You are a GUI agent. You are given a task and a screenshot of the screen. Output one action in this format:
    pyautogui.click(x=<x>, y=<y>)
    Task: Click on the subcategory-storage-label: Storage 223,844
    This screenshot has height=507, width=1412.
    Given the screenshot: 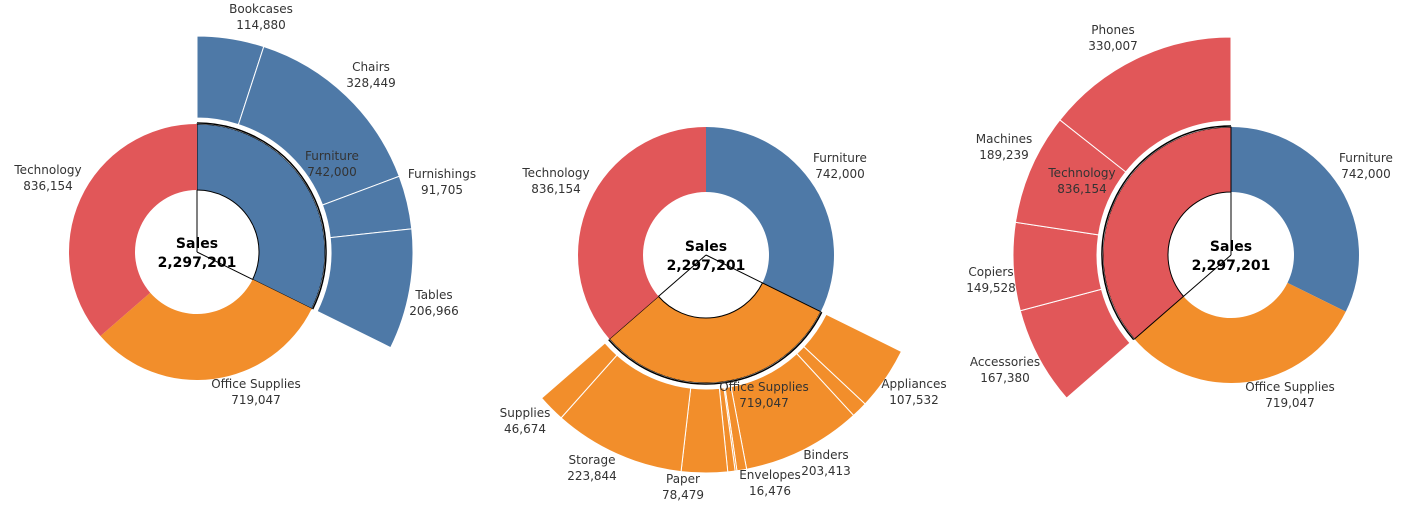 What is the action you would take?
    pyautogui.click(x=592, y=468)
    